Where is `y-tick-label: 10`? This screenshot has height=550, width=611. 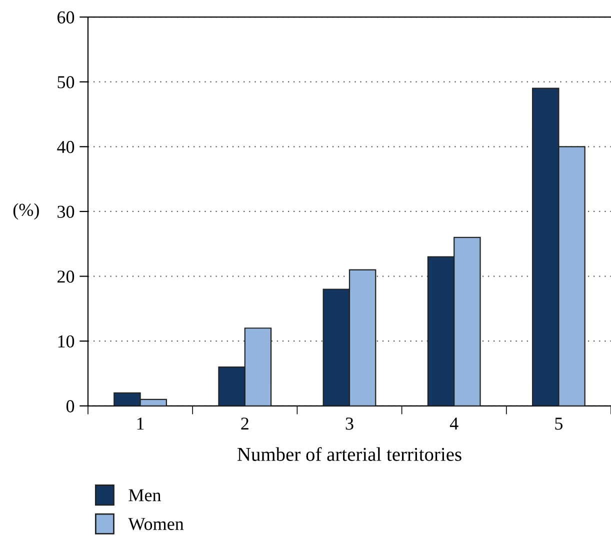 y-tick-label: 10 is located at coordinates (66, 341).